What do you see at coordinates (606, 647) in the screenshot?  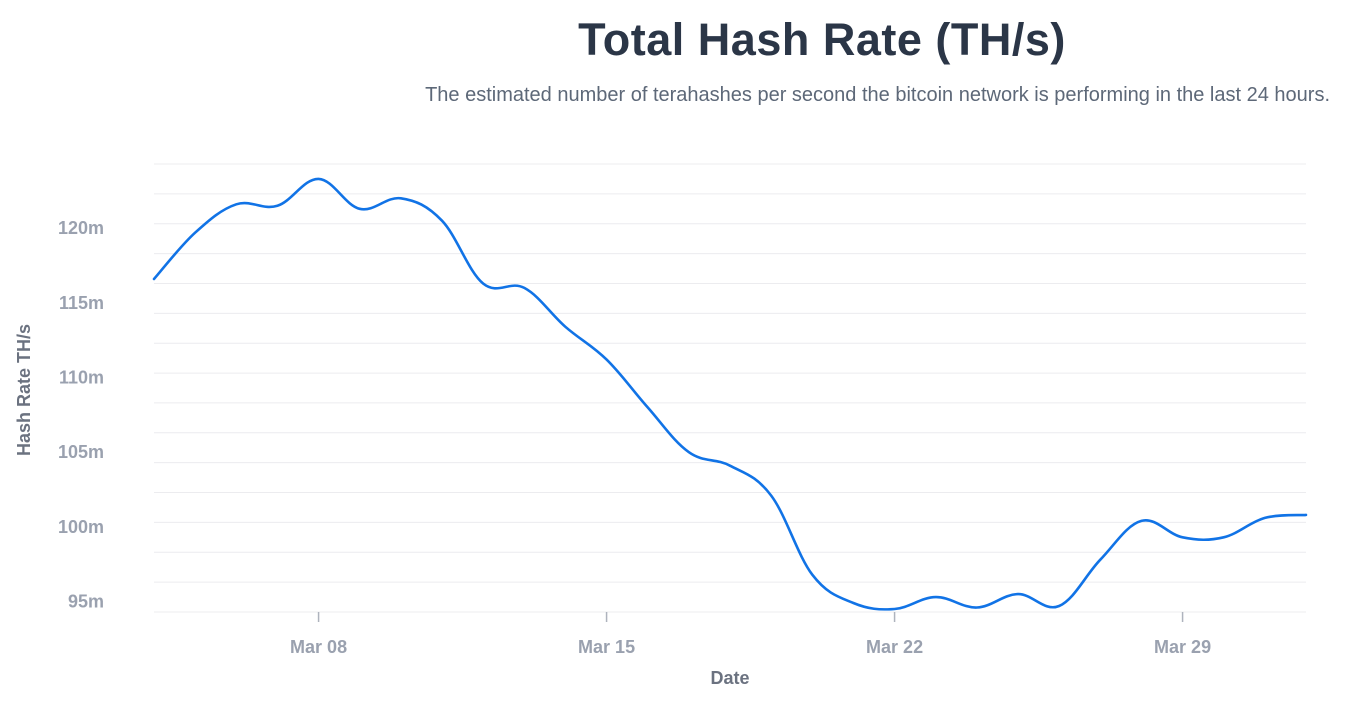 I see `x-tick-label: Mar 15` at bounding box center [606, 647].